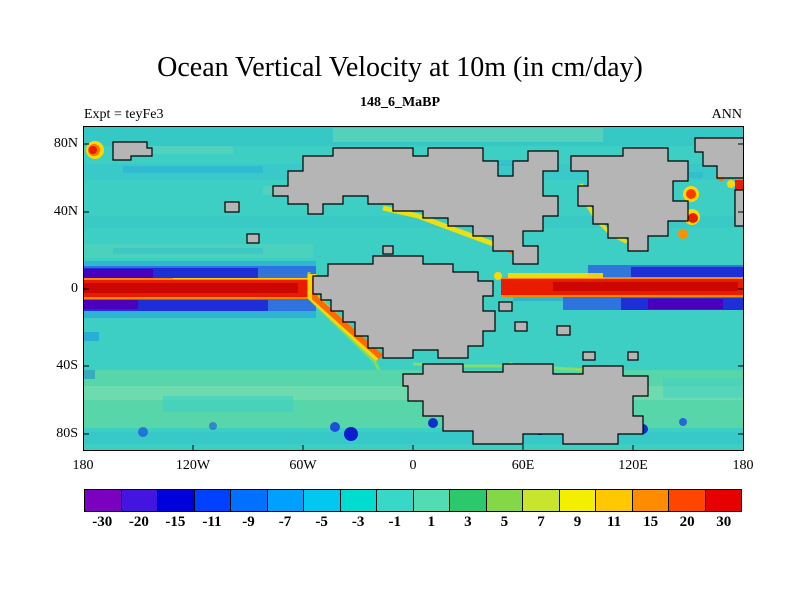 This screenshot has width=800, height=600. I want to click on colorbar-label: -5, so click(321, 522).